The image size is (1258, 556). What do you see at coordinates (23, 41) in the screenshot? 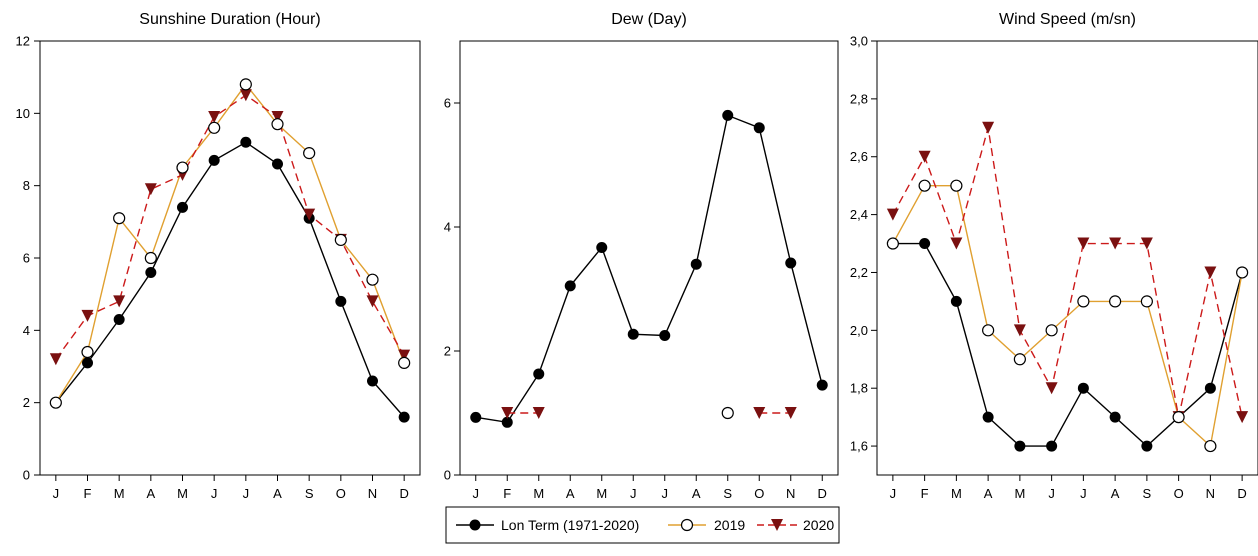
I see `y-tick-label: 12` at bounding box center [23, 41].